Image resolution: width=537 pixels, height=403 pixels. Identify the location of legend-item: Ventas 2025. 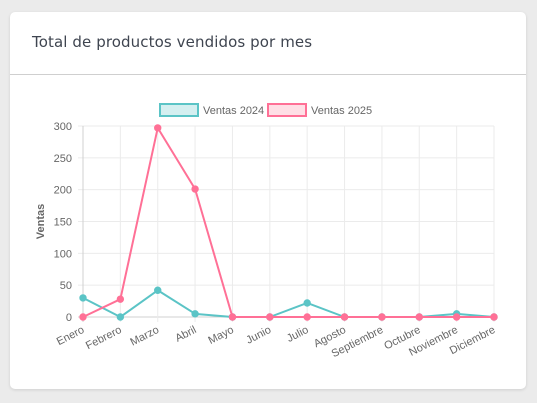
(319, 110).